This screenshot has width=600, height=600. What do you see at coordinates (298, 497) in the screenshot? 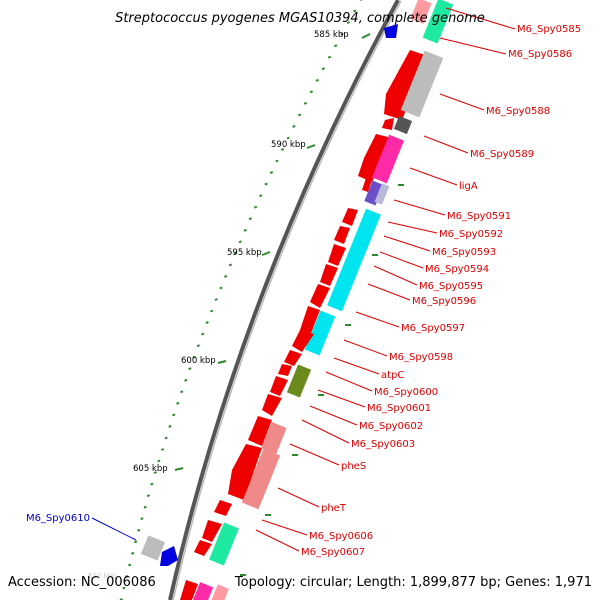
I see `gene-label-leader-pheT` at bounding box center [298, 497].